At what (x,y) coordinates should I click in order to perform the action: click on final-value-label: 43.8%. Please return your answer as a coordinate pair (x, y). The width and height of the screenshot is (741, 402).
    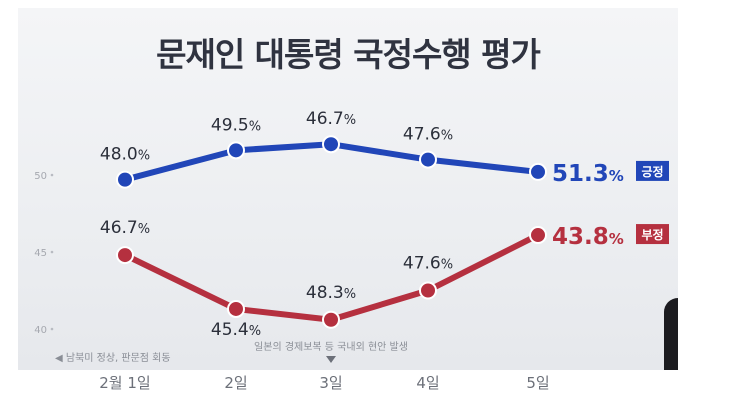
    Looking at the image, I should click on (588, 237).